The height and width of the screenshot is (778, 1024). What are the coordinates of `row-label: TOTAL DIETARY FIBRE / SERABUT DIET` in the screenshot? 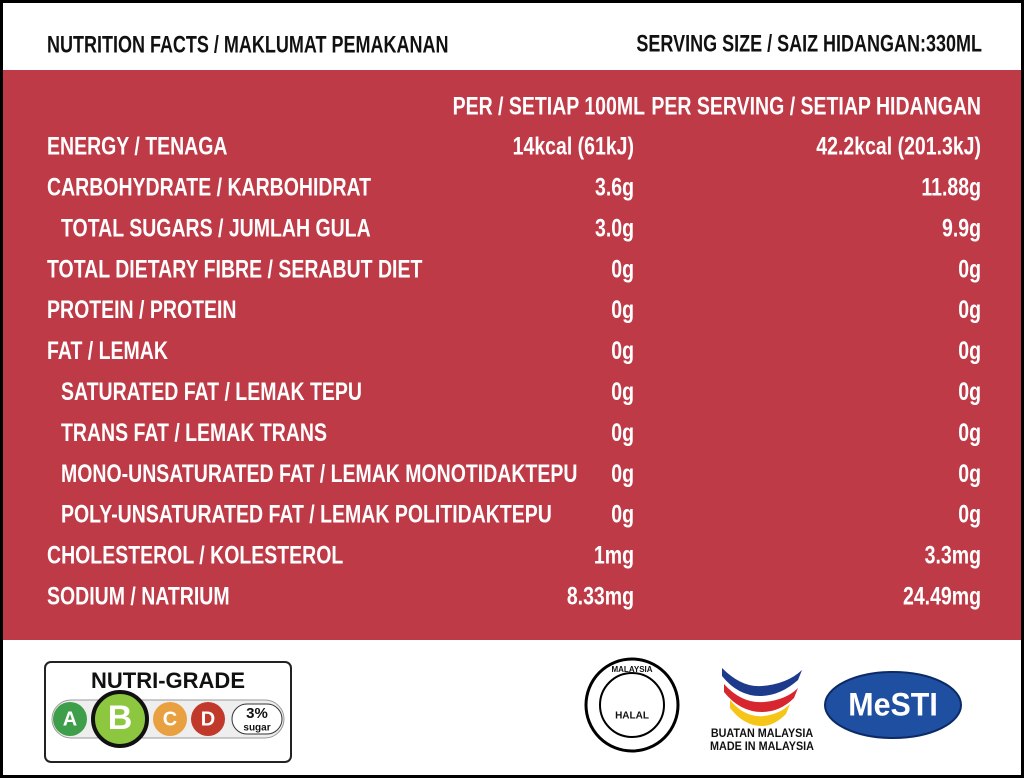 It's located at (235, 269).